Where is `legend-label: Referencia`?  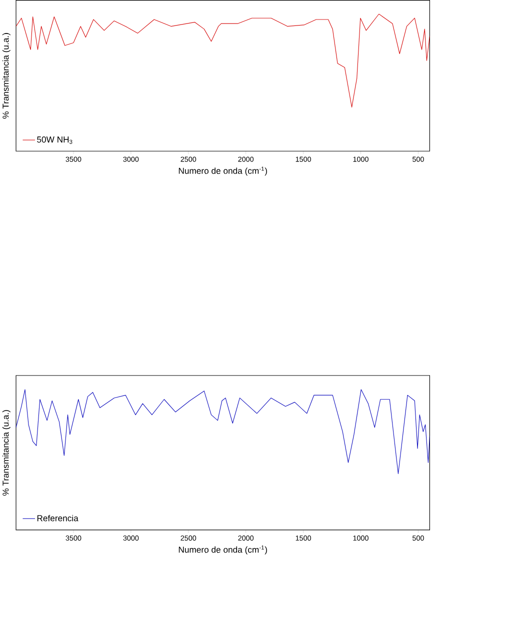
legend-label: Referencia is located at coordinates (57, 518).